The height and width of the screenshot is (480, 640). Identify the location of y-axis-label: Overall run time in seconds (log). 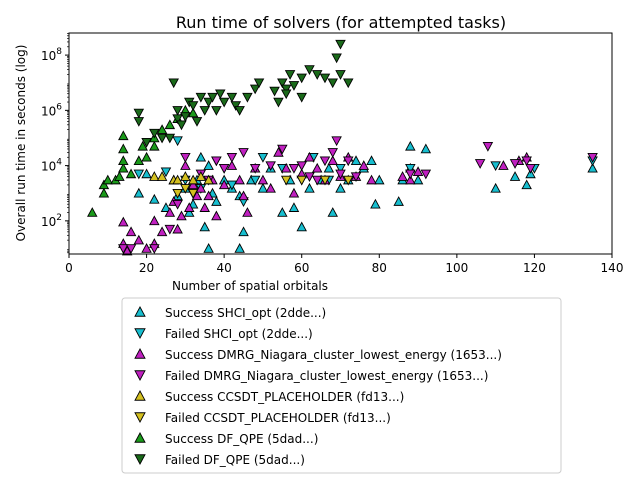
(21, 143).